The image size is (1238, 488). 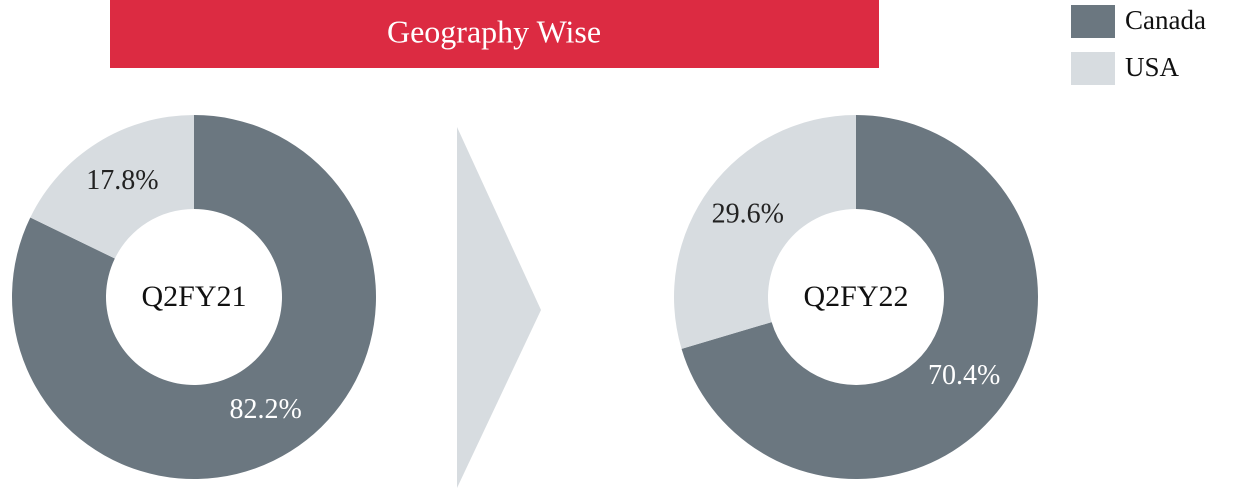 What do you see at coordinates (1152, 67) in the screenshot?
I see `legend-label: USA` at bounding box center [1152, 67].